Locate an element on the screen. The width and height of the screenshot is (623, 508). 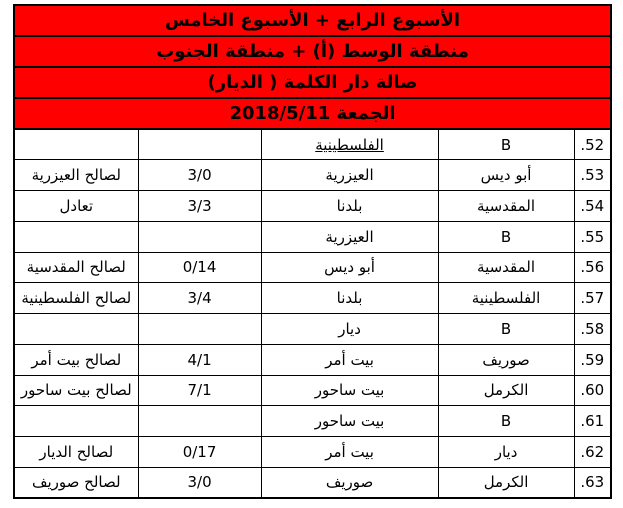
team1-name: صوريف is located at coordinates (506, 359).